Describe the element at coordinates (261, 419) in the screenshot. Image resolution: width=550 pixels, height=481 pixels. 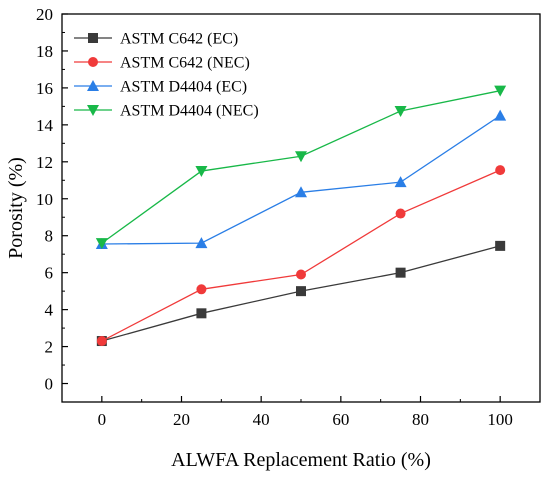
I see `x-tick-label: 40` at that location.